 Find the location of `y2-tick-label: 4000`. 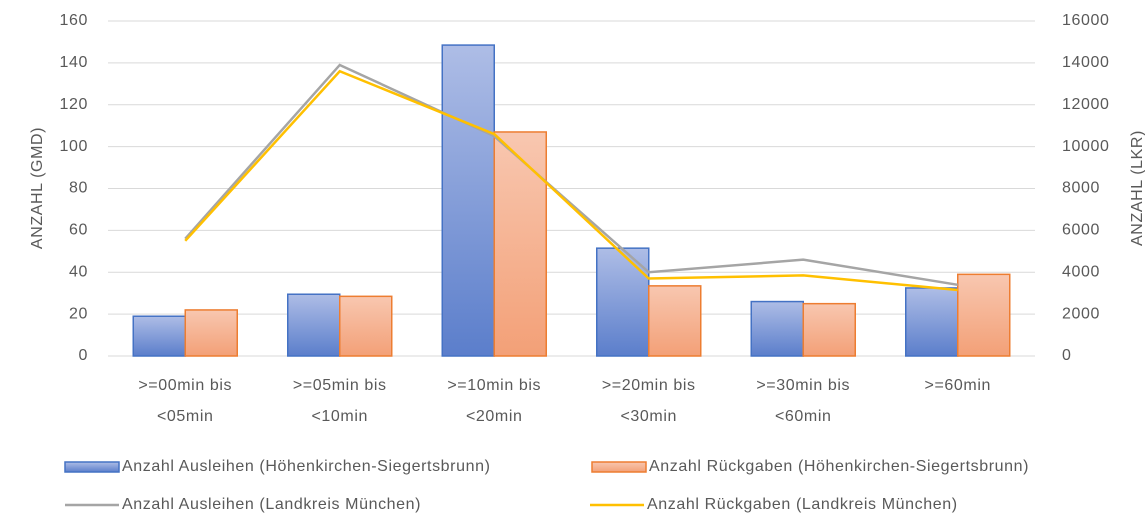

y2-tick-label: 4000 is located at coordinates (1081, 271).